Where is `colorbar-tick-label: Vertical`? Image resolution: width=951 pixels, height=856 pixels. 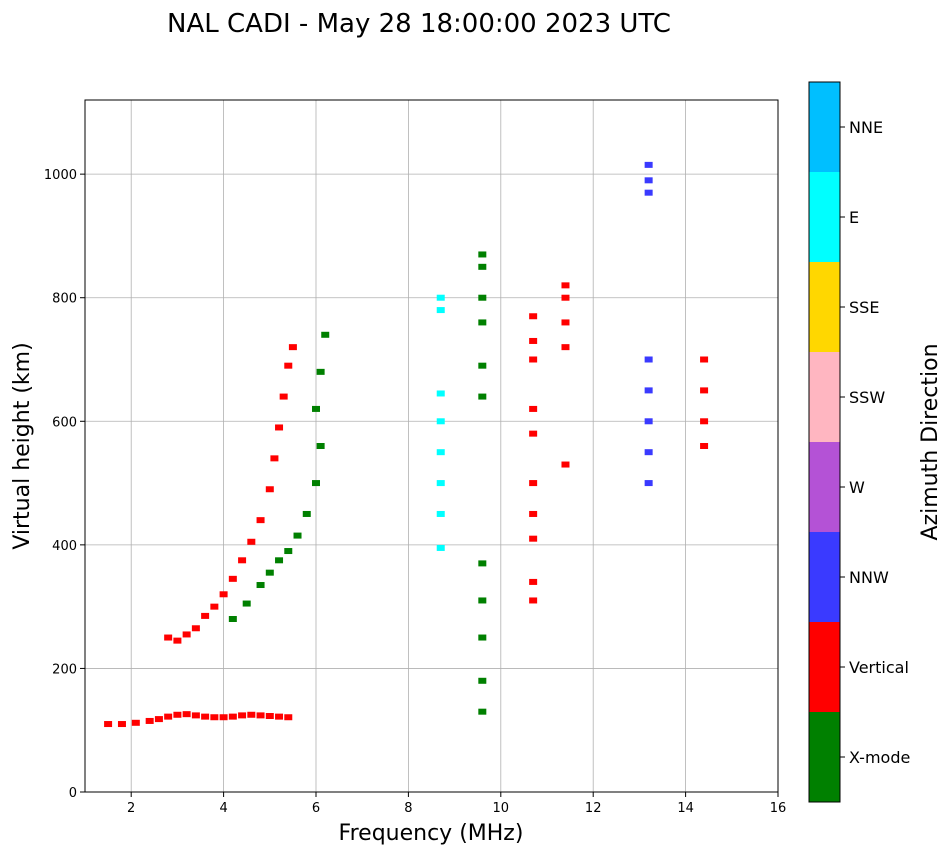 colorbar-tick-label: Vertical is located at coordinates (879, 667).